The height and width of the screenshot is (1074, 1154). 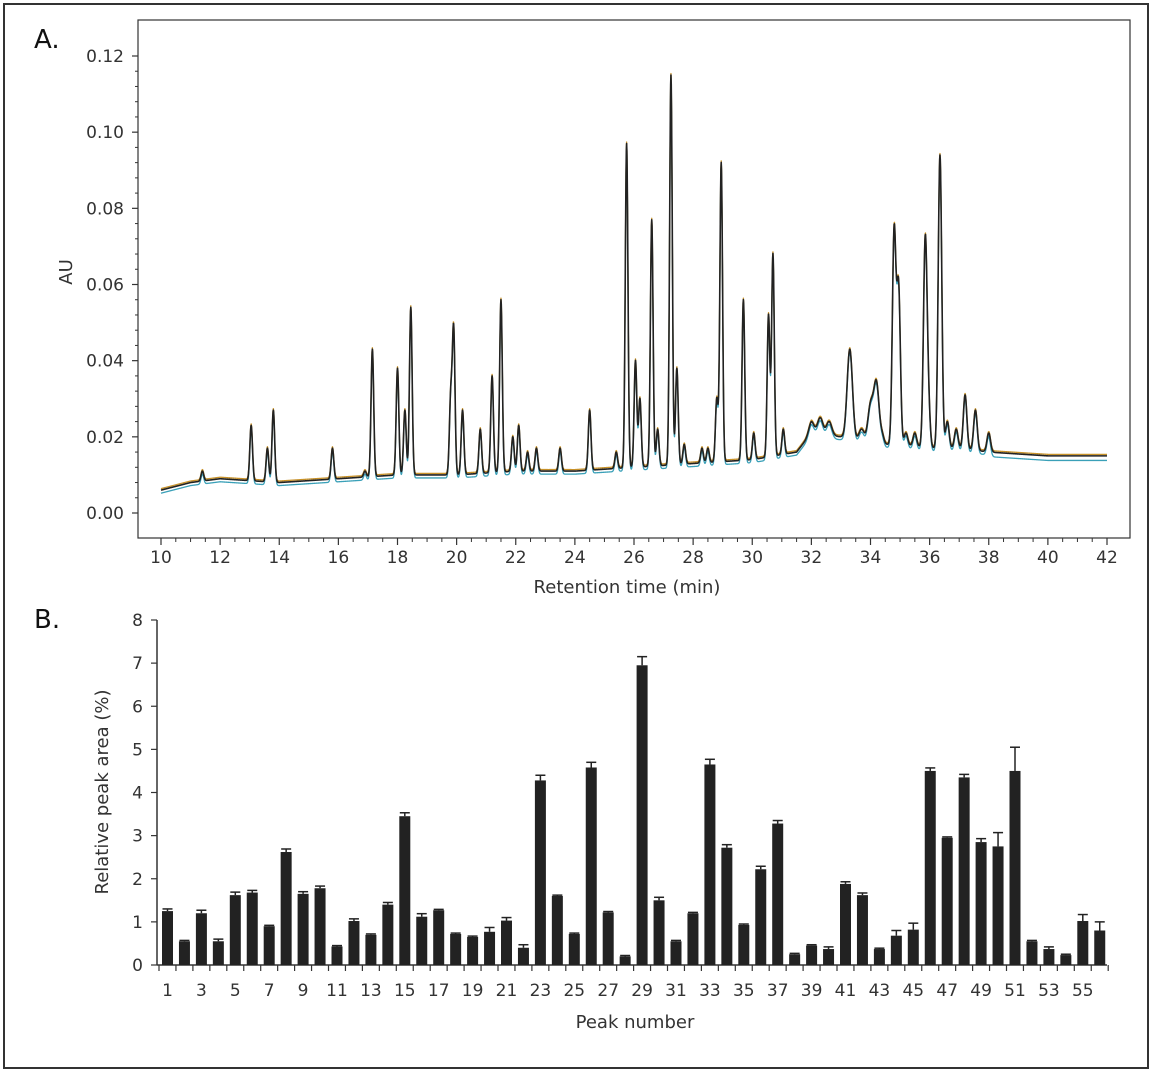 I want to click on panel-a-y-tick-label: 0.02, so click(x=105, y=438).